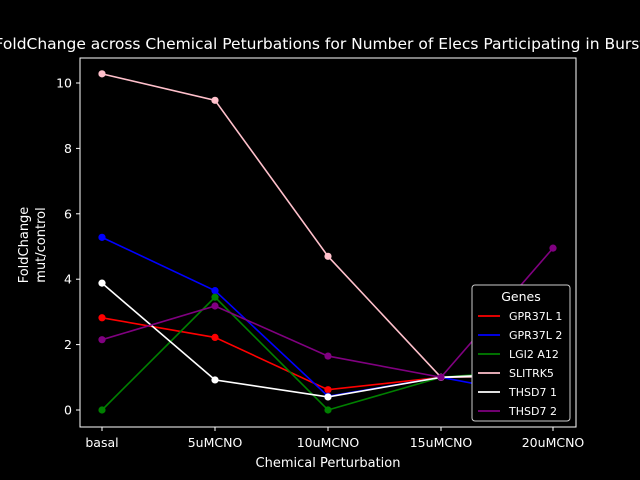 Image resolution: width=640 pixels, height=480 pixels. I want to click on y-axis-label-line2: mut/control, so click(41, 244).